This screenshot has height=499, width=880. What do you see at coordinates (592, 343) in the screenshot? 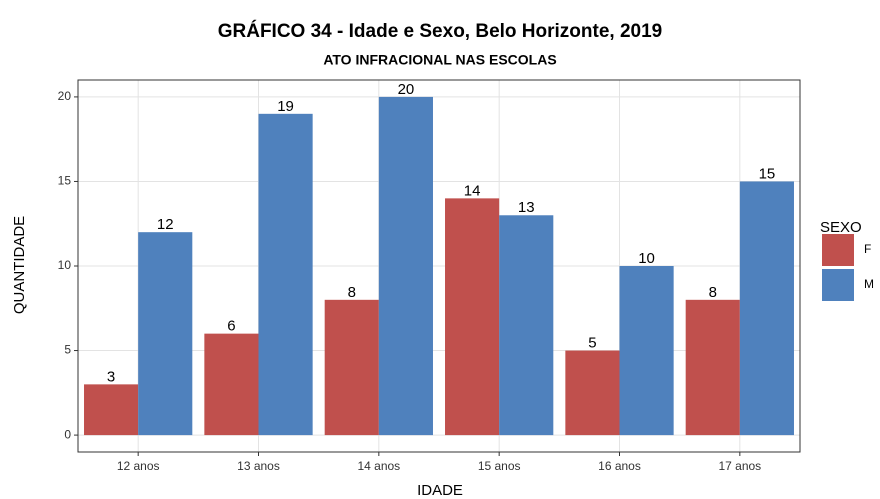
I see `value-label: 5` at bounding box center [592, 343].